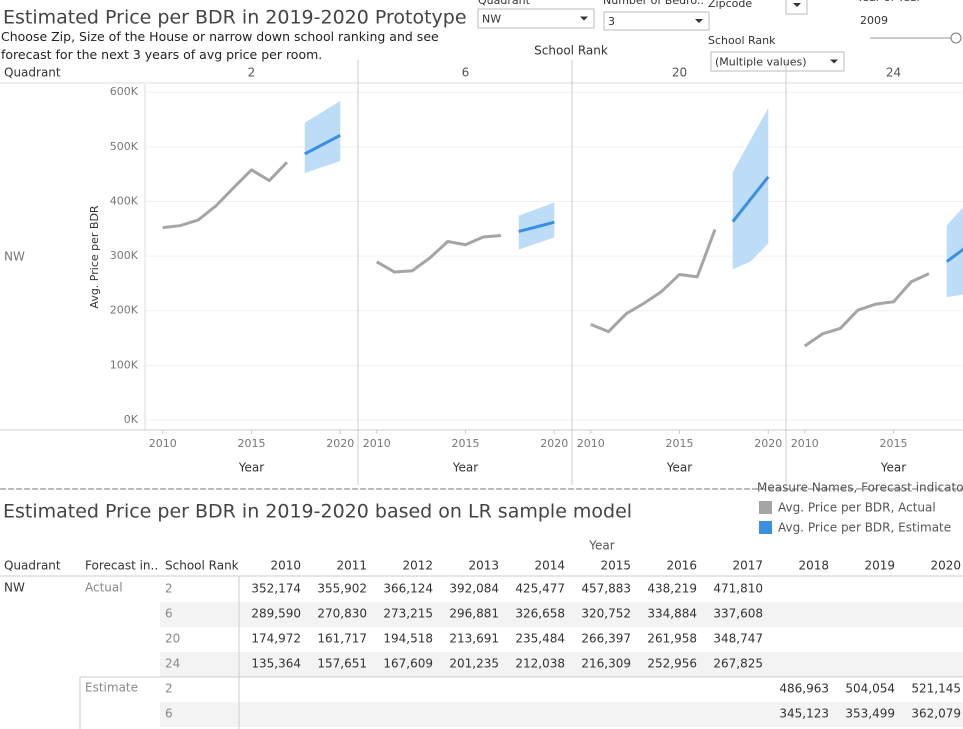  I want to click on value-cell: 261,958, so click(672, 639).